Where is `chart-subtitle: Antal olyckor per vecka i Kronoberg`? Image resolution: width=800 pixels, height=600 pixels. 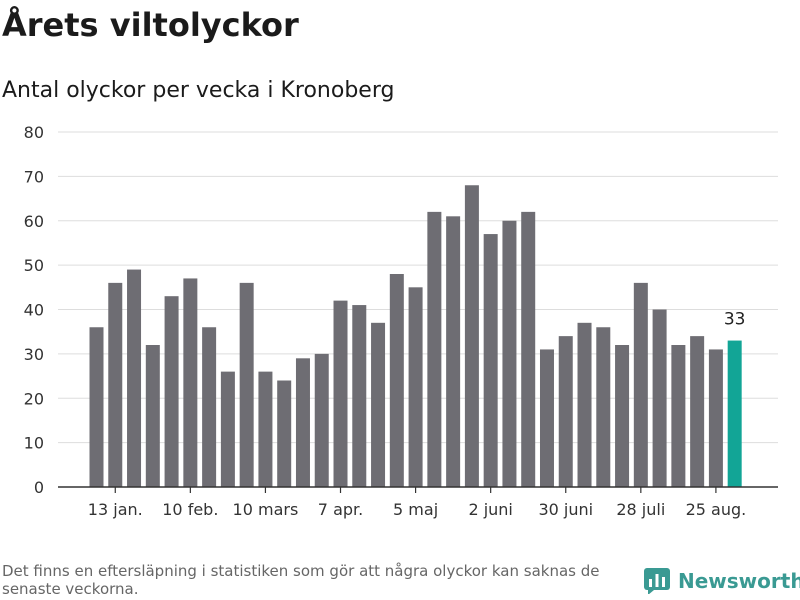
chart-subtitle: Antal olyckor per vecka i Kronoberg is located at coordinates (198, 90).